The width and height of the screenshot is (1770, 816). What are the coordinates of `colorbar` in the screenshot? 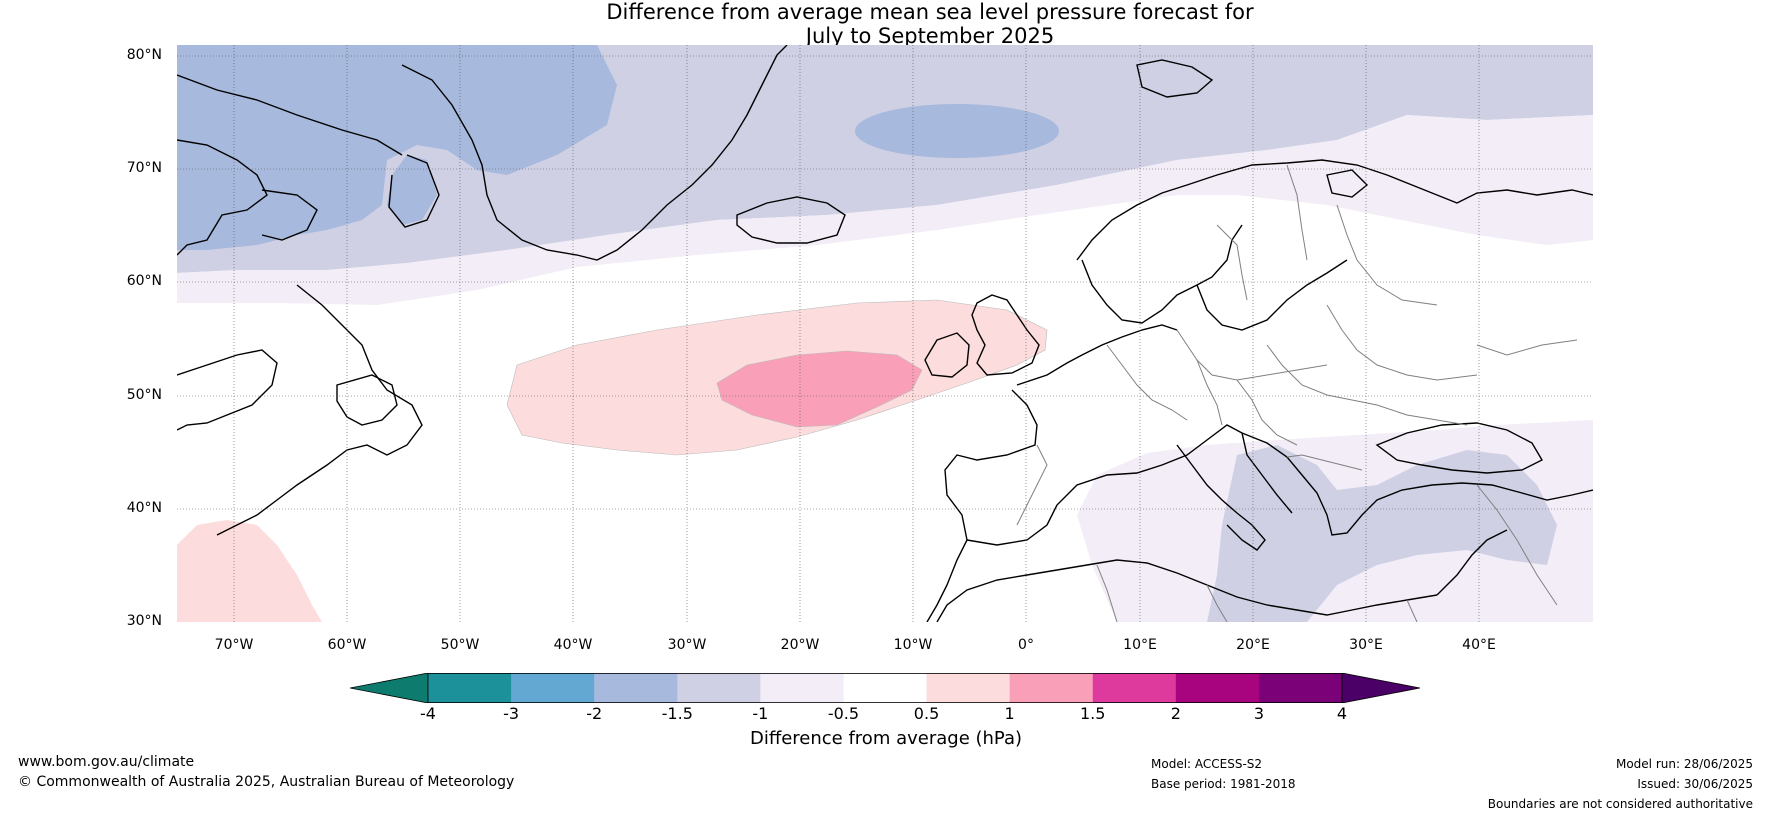 It's located at (885, 688).